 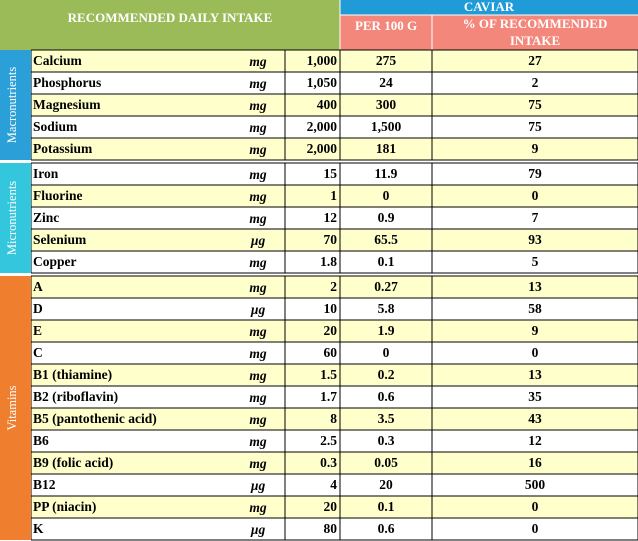 What do you see at coordinates (386, 330) in the screenshot?
I see `per-100g: 1.9` at bounding box center [386, 330].